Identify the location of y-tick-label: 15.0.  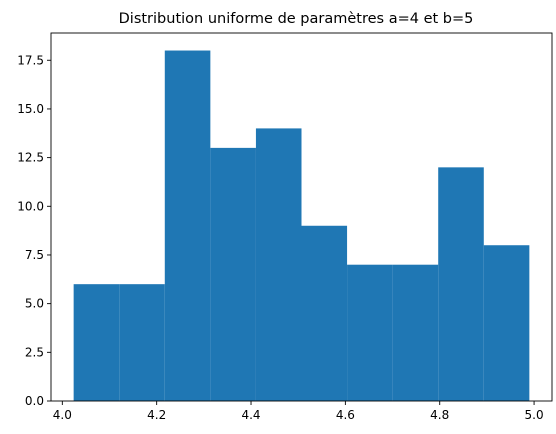
(30, 109).